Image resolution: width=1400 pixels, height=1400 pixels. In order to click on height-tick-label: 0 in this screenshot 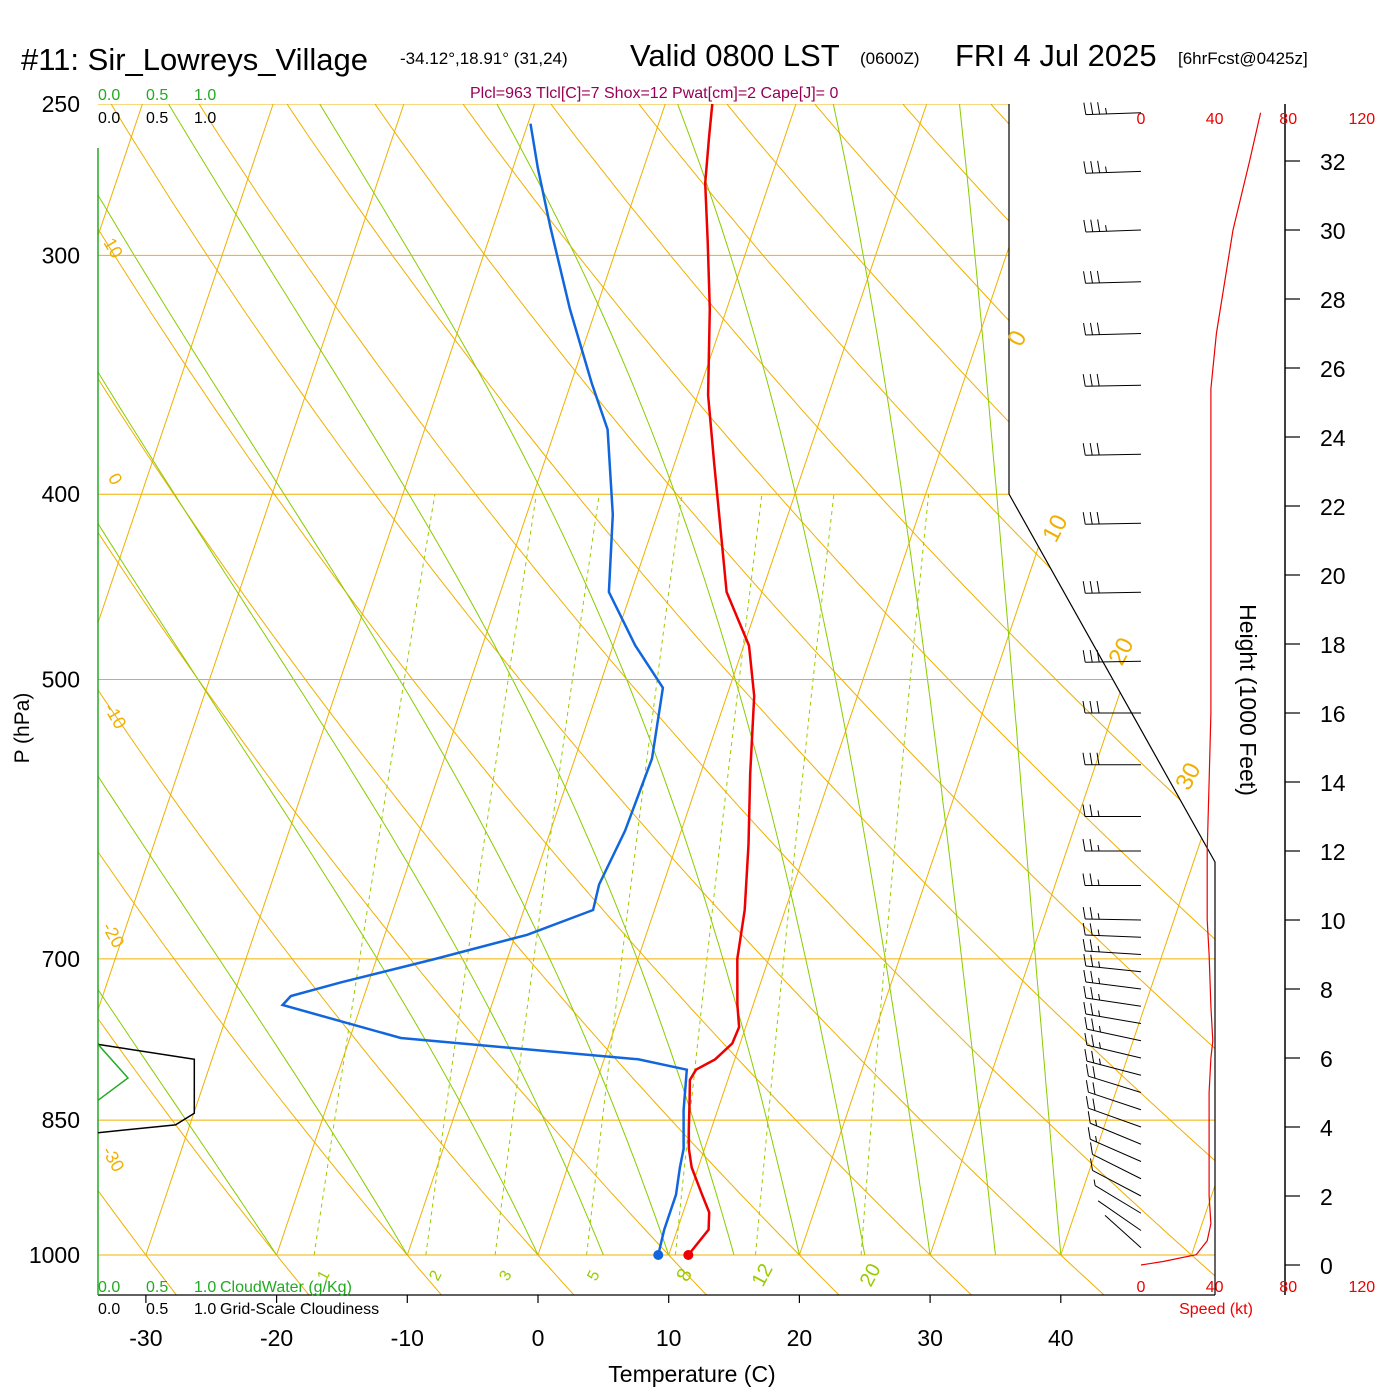, I will do `click(1326, 1266)`.